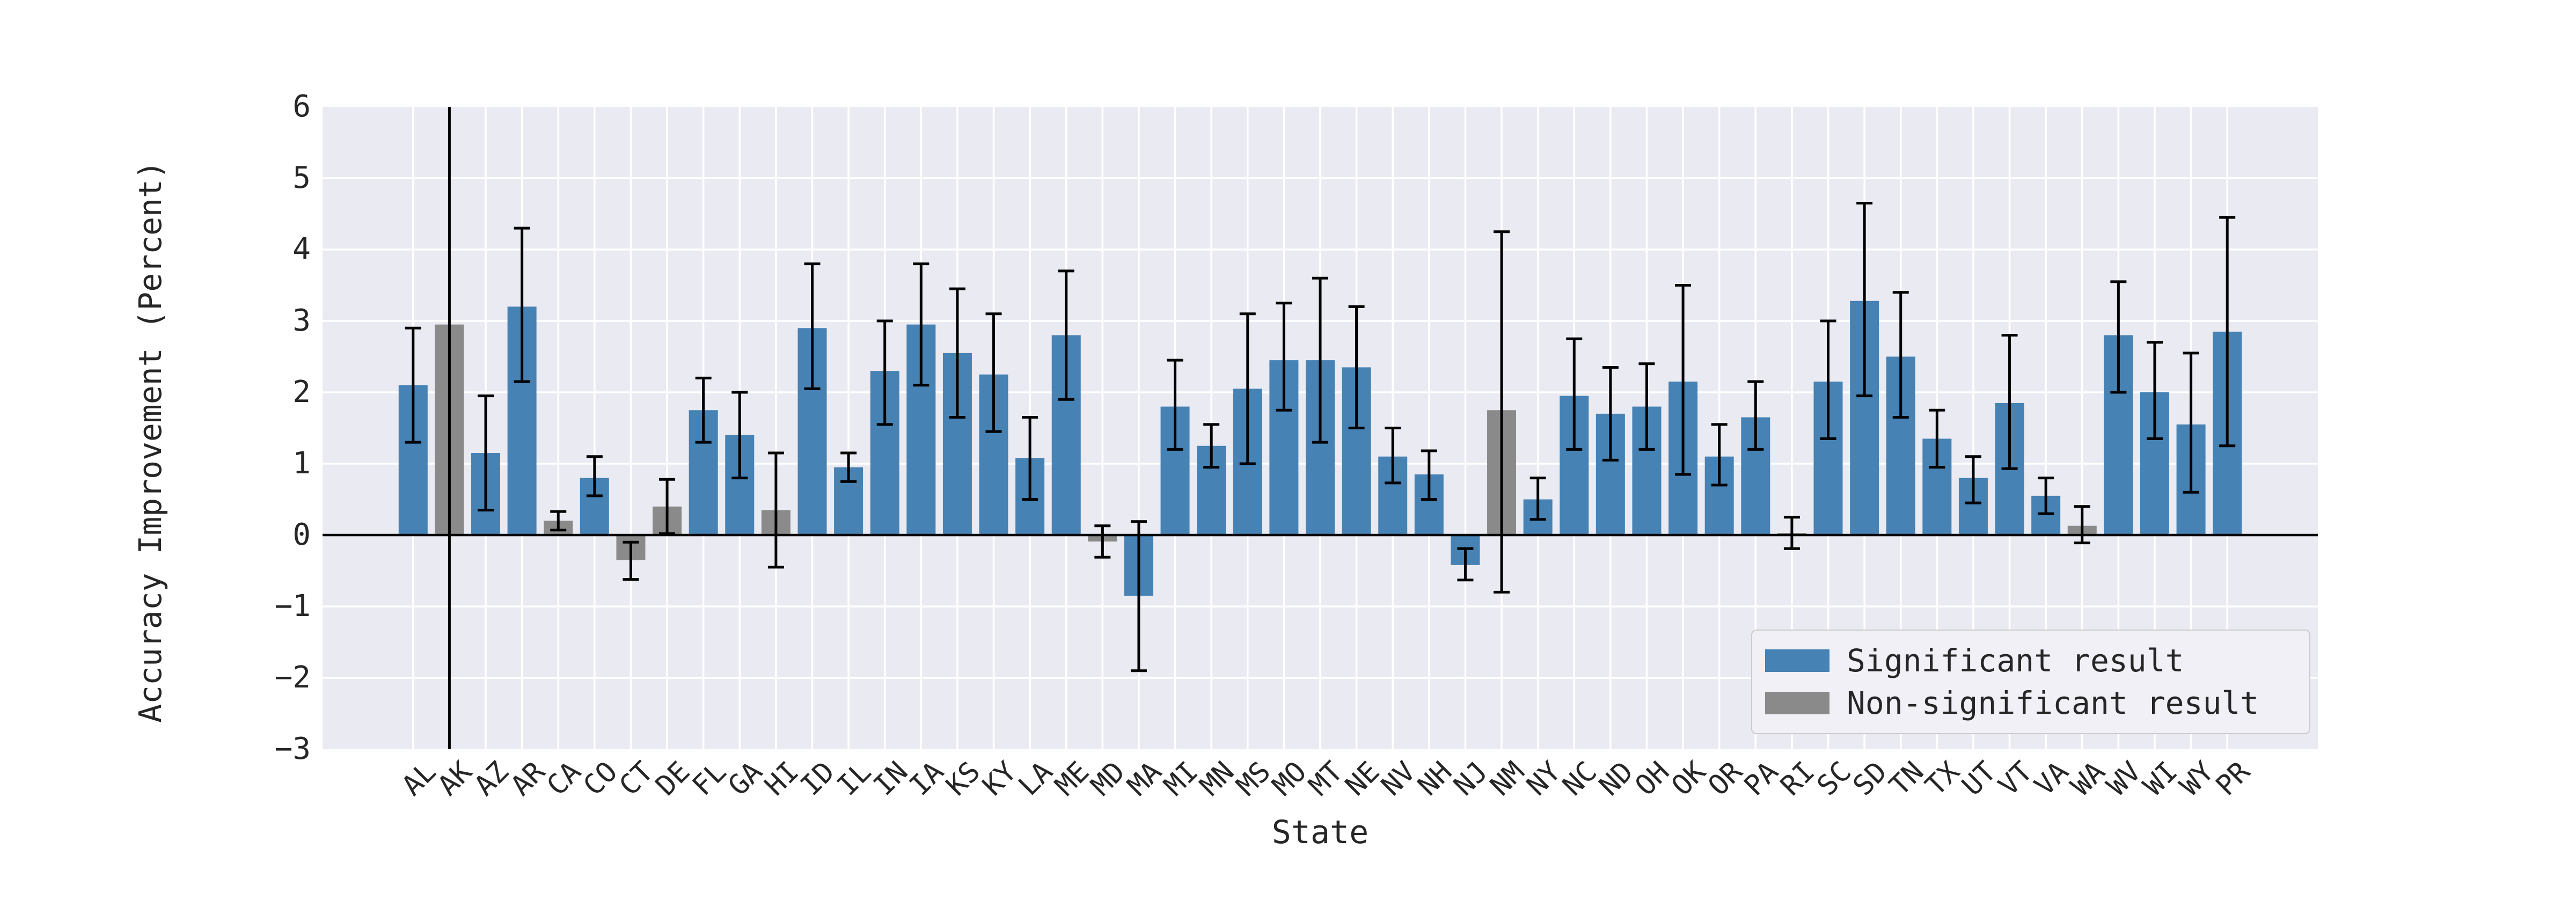 The width and height of the screenshot is (2576, 900). What do you see at coordinates (301, 249) in the screenshot?
I see `y-tick-4: 4` at bounding box center [301, 249].